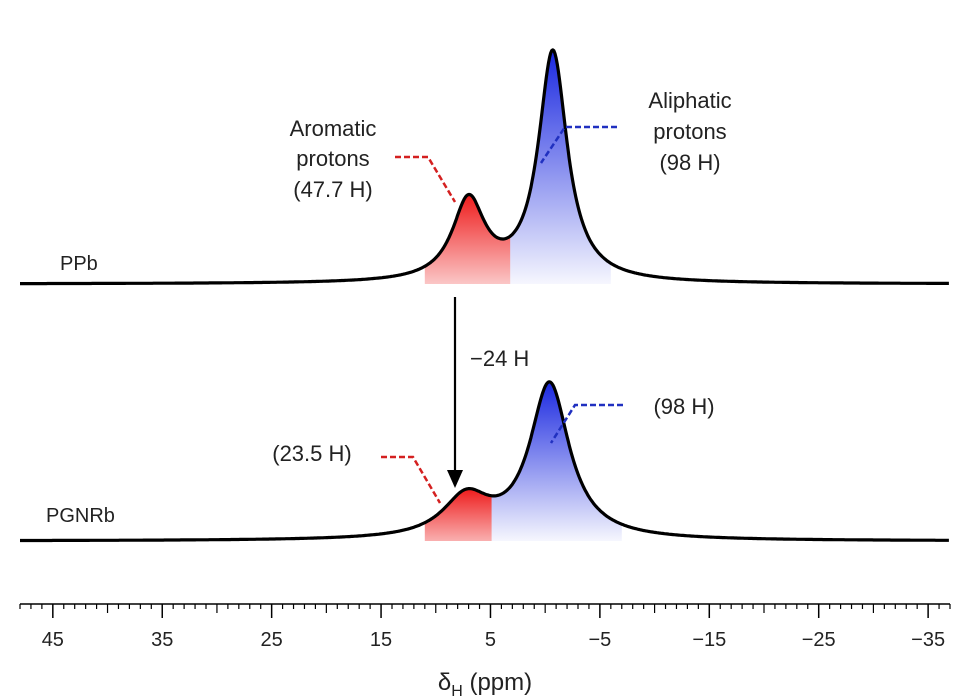 This screenshot has height=700, width=978. What do you see at coordinates (53, 640) in the screenshot?
I see `tick-label: 45` at bounding box center [53, 640].